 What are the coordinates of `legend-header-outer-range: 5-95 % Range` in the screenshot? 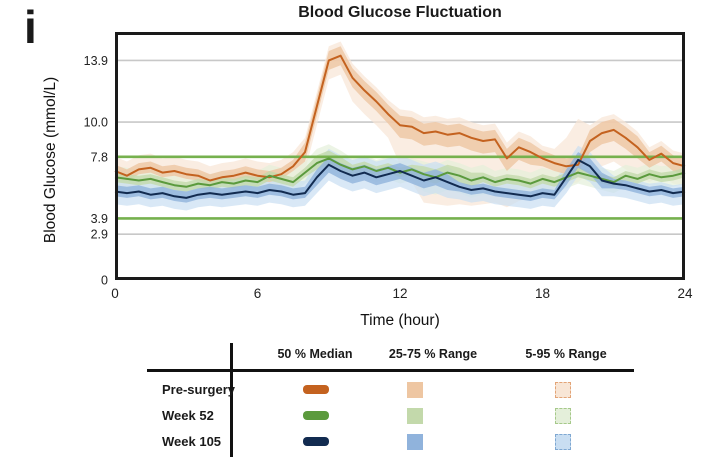 It's located at (566, 354).